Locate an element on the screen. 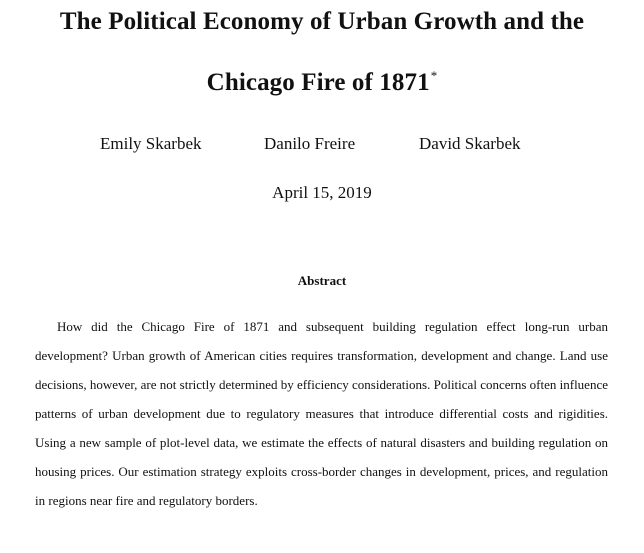 This screenshot has height=553, width=644. author-name: Danilo Freire is located at coordinates (310, 143).